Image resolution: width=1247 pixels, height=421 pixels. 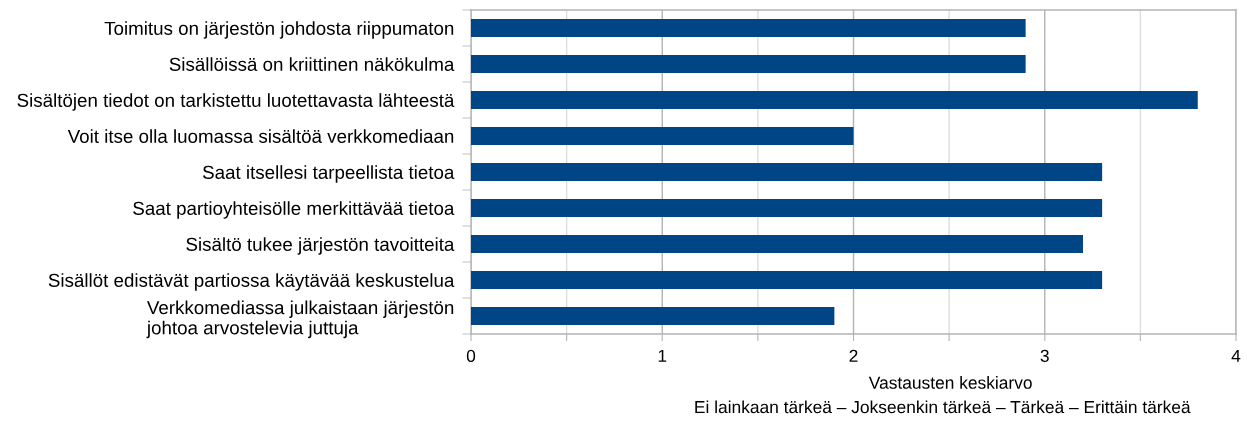 What do you see at coordinates (300, 319) in the screenshot?
I see `y-tick-label: Verkkomediassa julkaistaan järjestön johtoa arvostelevia juttuja` at bounding box center [300, 319].